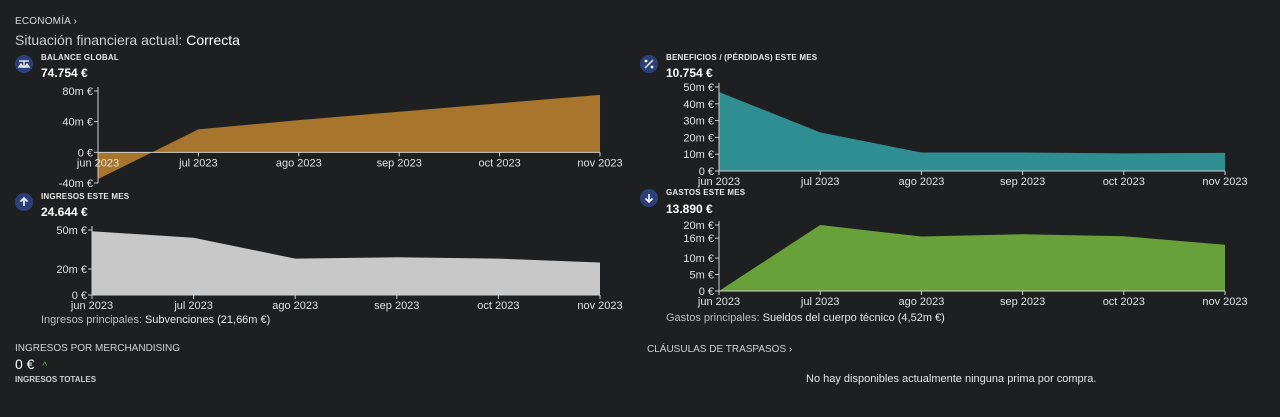  I want to click on transfers-link: CLÁUSULAS DE TRASPASOS ›, so click(720, 349).